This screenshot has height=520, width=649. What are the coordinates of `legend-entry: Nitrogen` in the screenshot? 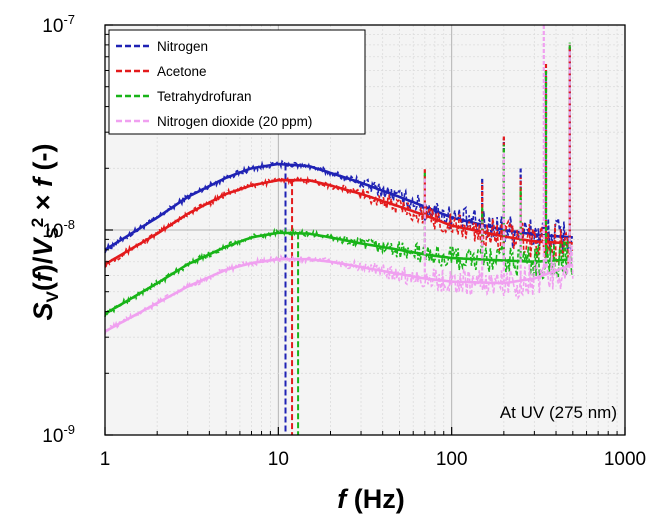 It's located at (162, 46).